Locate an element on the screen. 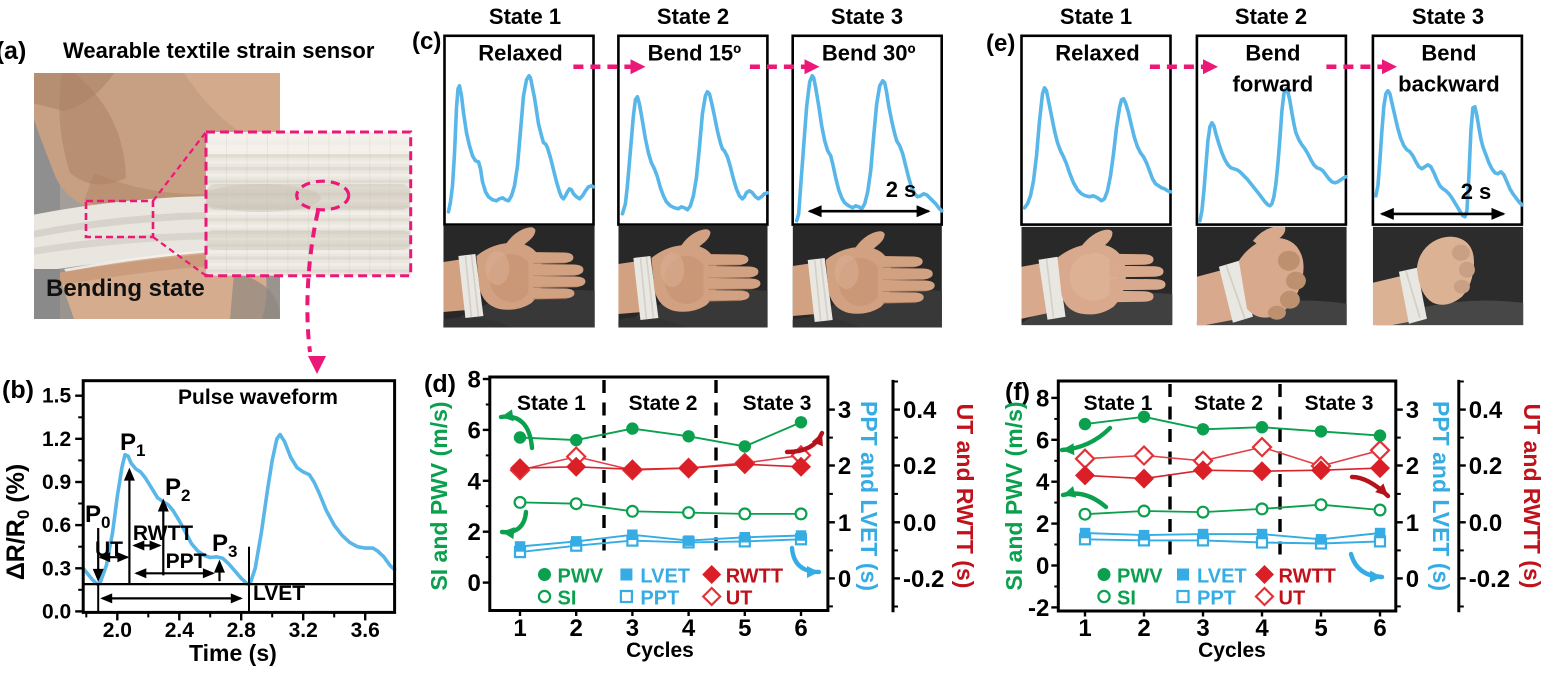  svg-text: (f) is located at coordinates (1017, 392).